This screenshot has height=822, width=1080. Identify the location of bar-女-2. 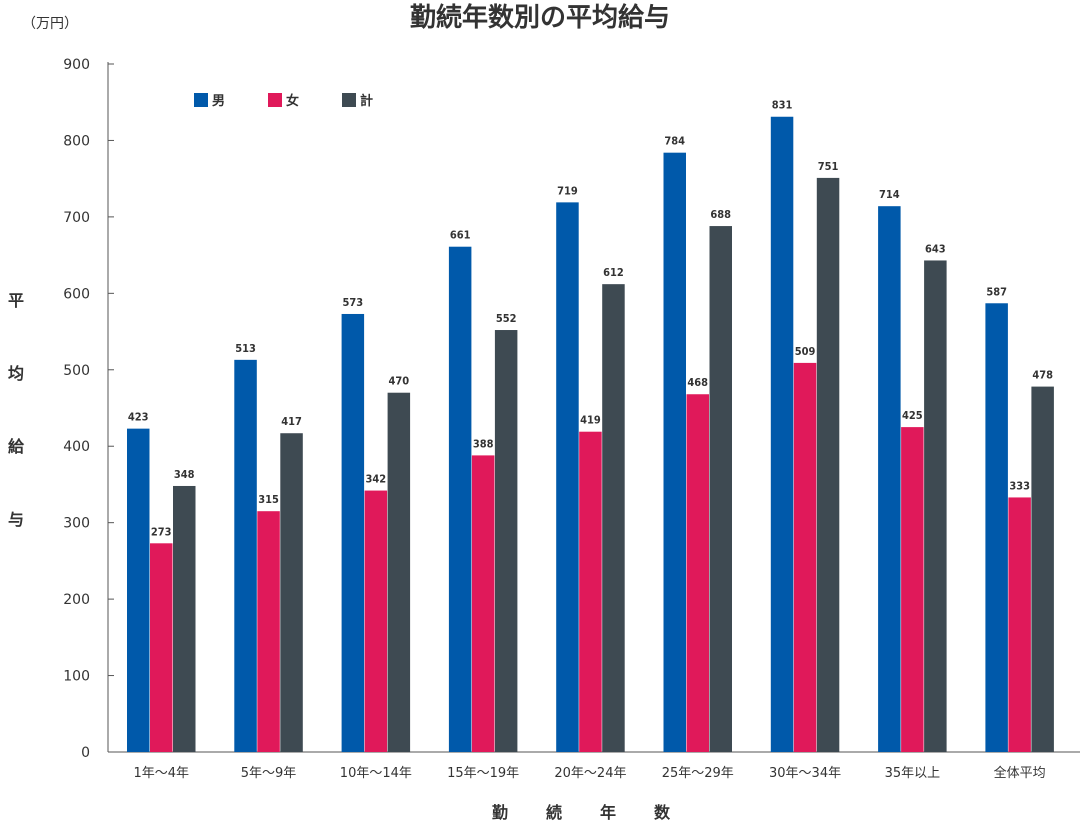
(376, 621).